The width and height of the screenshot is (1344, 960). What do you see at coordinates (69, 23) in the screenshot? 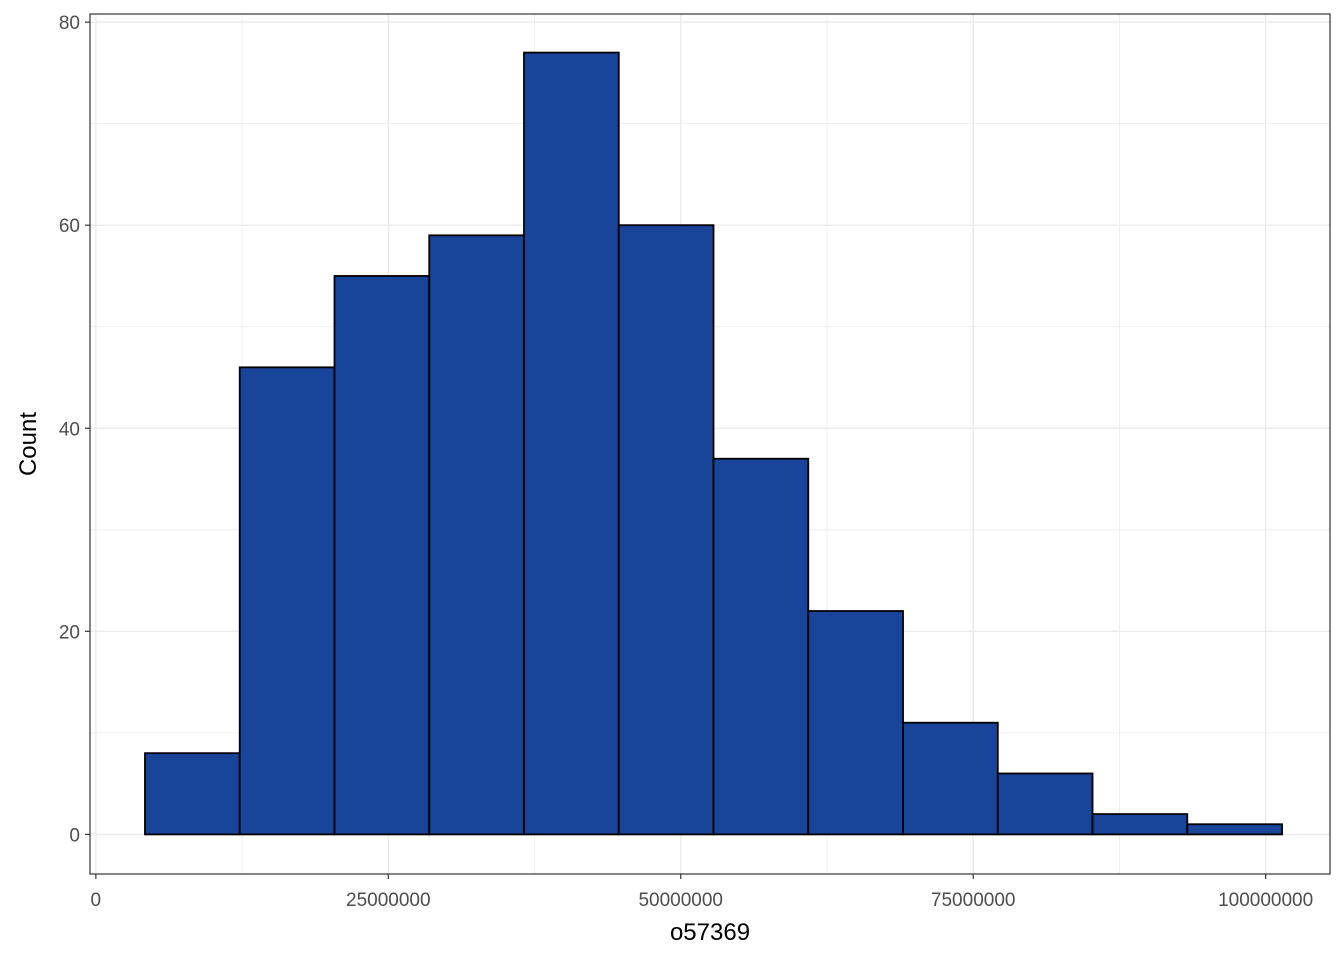
I see `y-tick-label: 80` at bounding box center [69, 23].